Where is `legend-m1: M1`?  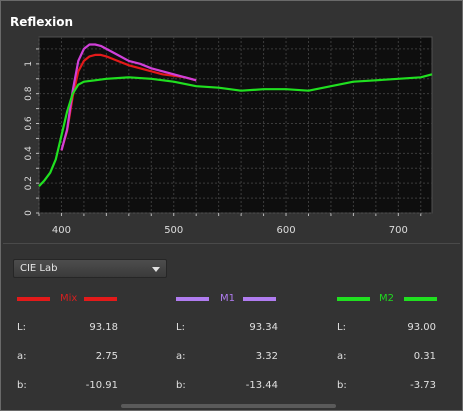
legend-m1: M1 is located at coordinates (226, 299).